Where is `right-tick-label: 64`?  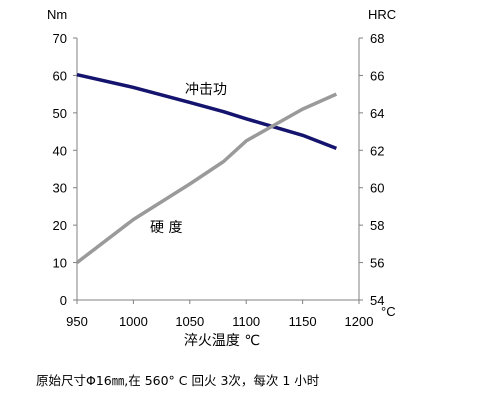
right-tick-label: 64 is located at coordinates (377, 113).